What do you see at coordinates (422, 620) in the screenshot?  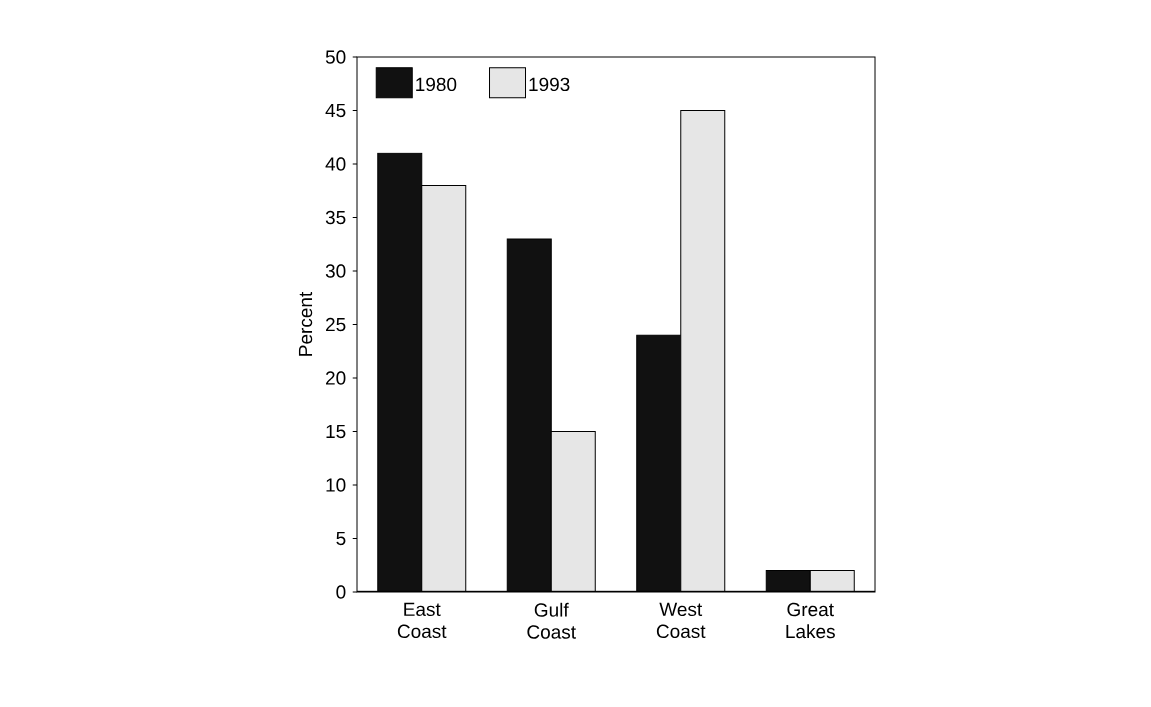 I see `x-tick-label: East Coast` at bounding box center [422, 620].